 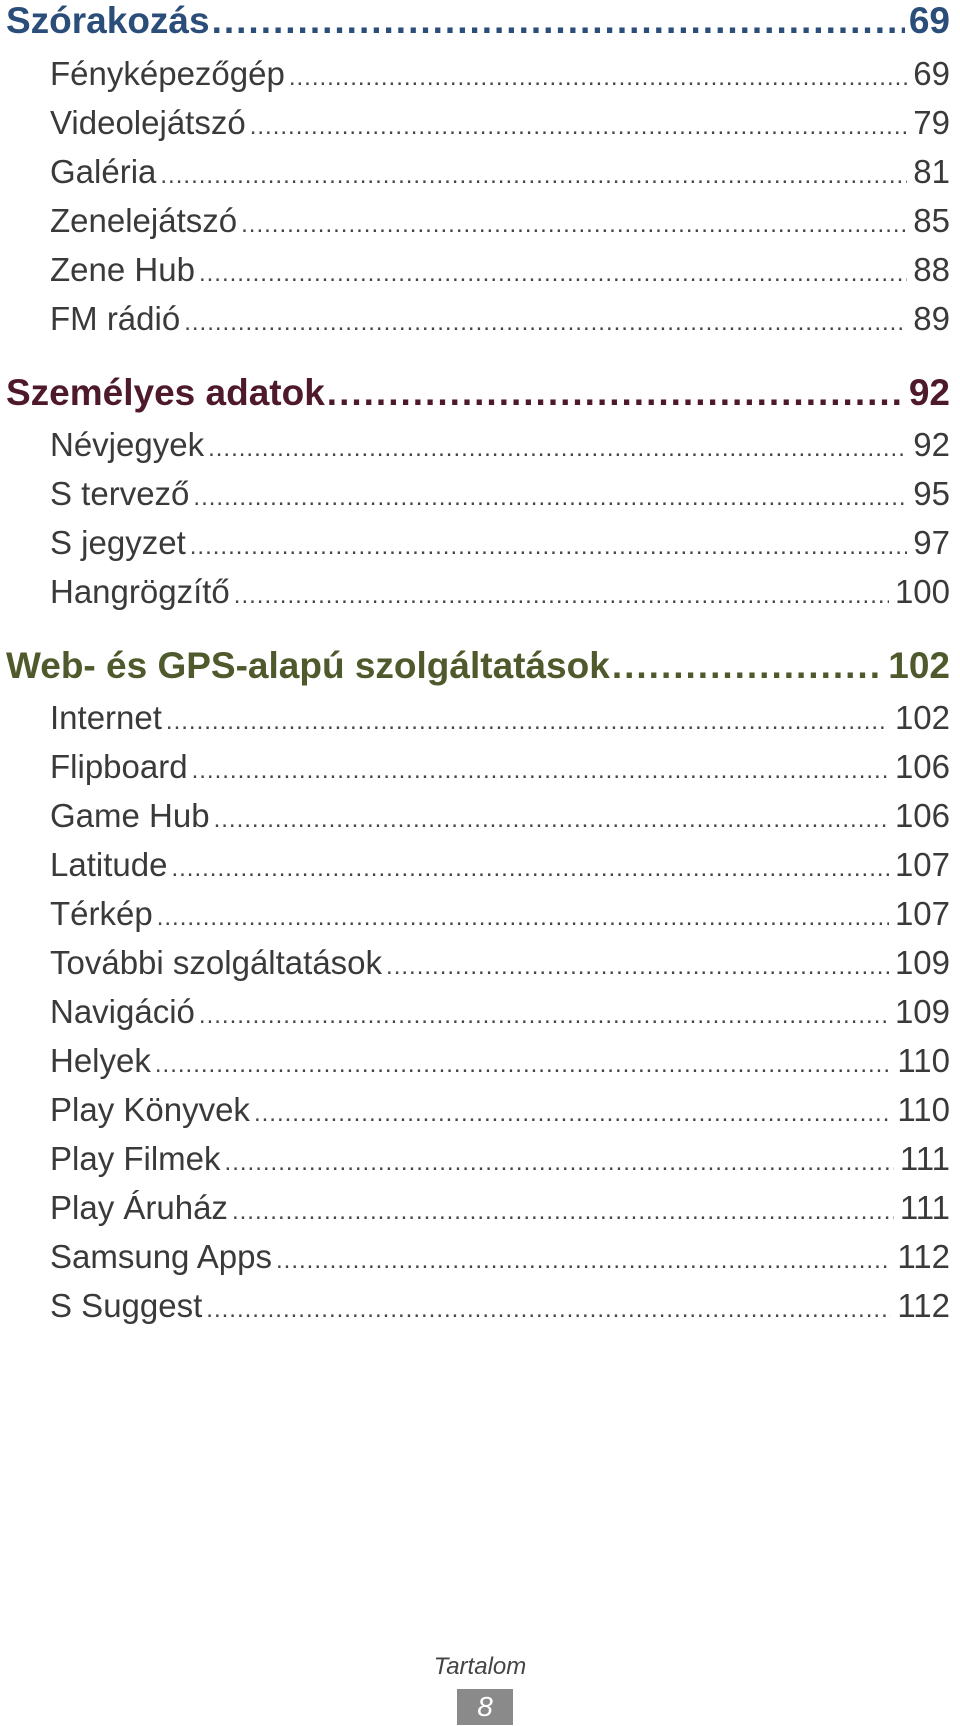 What do you see at coordinates (122, 1011) in the screenshot?
I see `entry-label: Navigáció` at bounding box center [122, 1011].